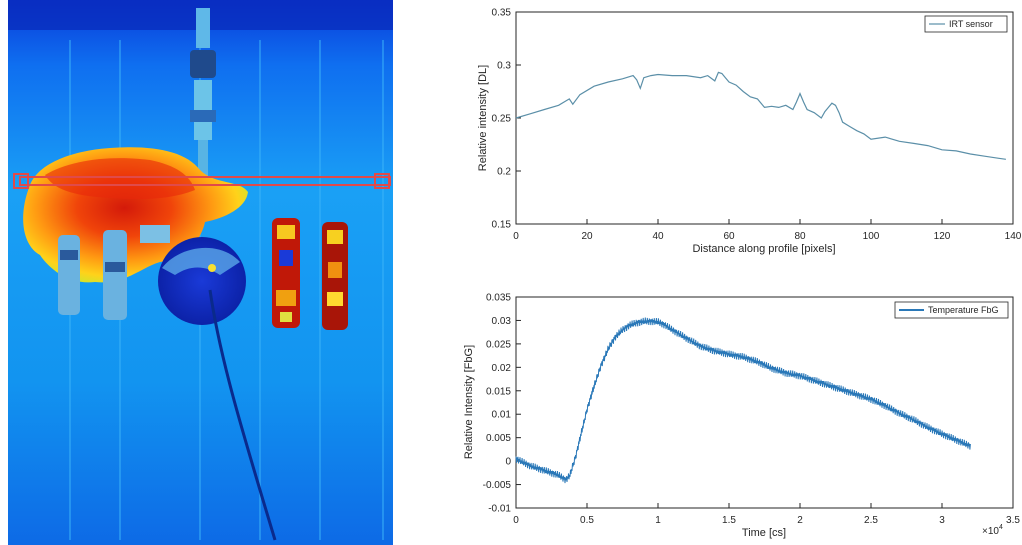  What do you see at coordinates (743, 400) in the screenshot?
I see `temperature-fbg-line` at bounding box center [743, 400].